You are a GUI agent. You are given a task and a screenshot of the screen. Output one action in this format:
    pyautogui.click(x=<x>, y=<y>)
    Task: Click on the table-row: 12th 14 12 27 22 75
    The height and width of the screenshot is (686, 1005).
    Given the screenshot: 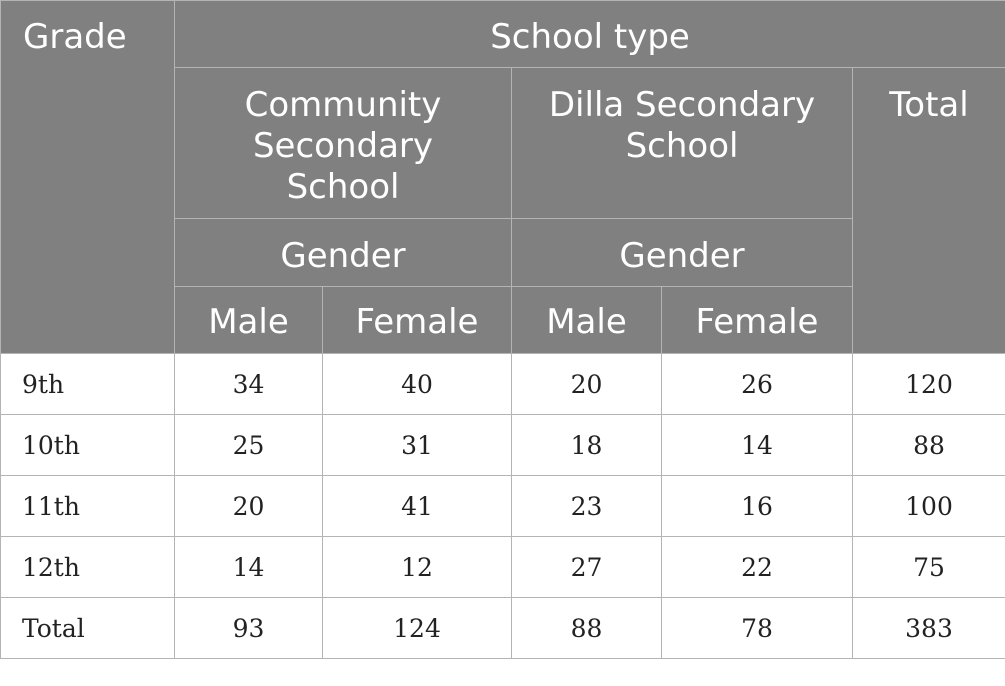 What is the action you would take?
    pyautogui.click(x=502, y=567)
    